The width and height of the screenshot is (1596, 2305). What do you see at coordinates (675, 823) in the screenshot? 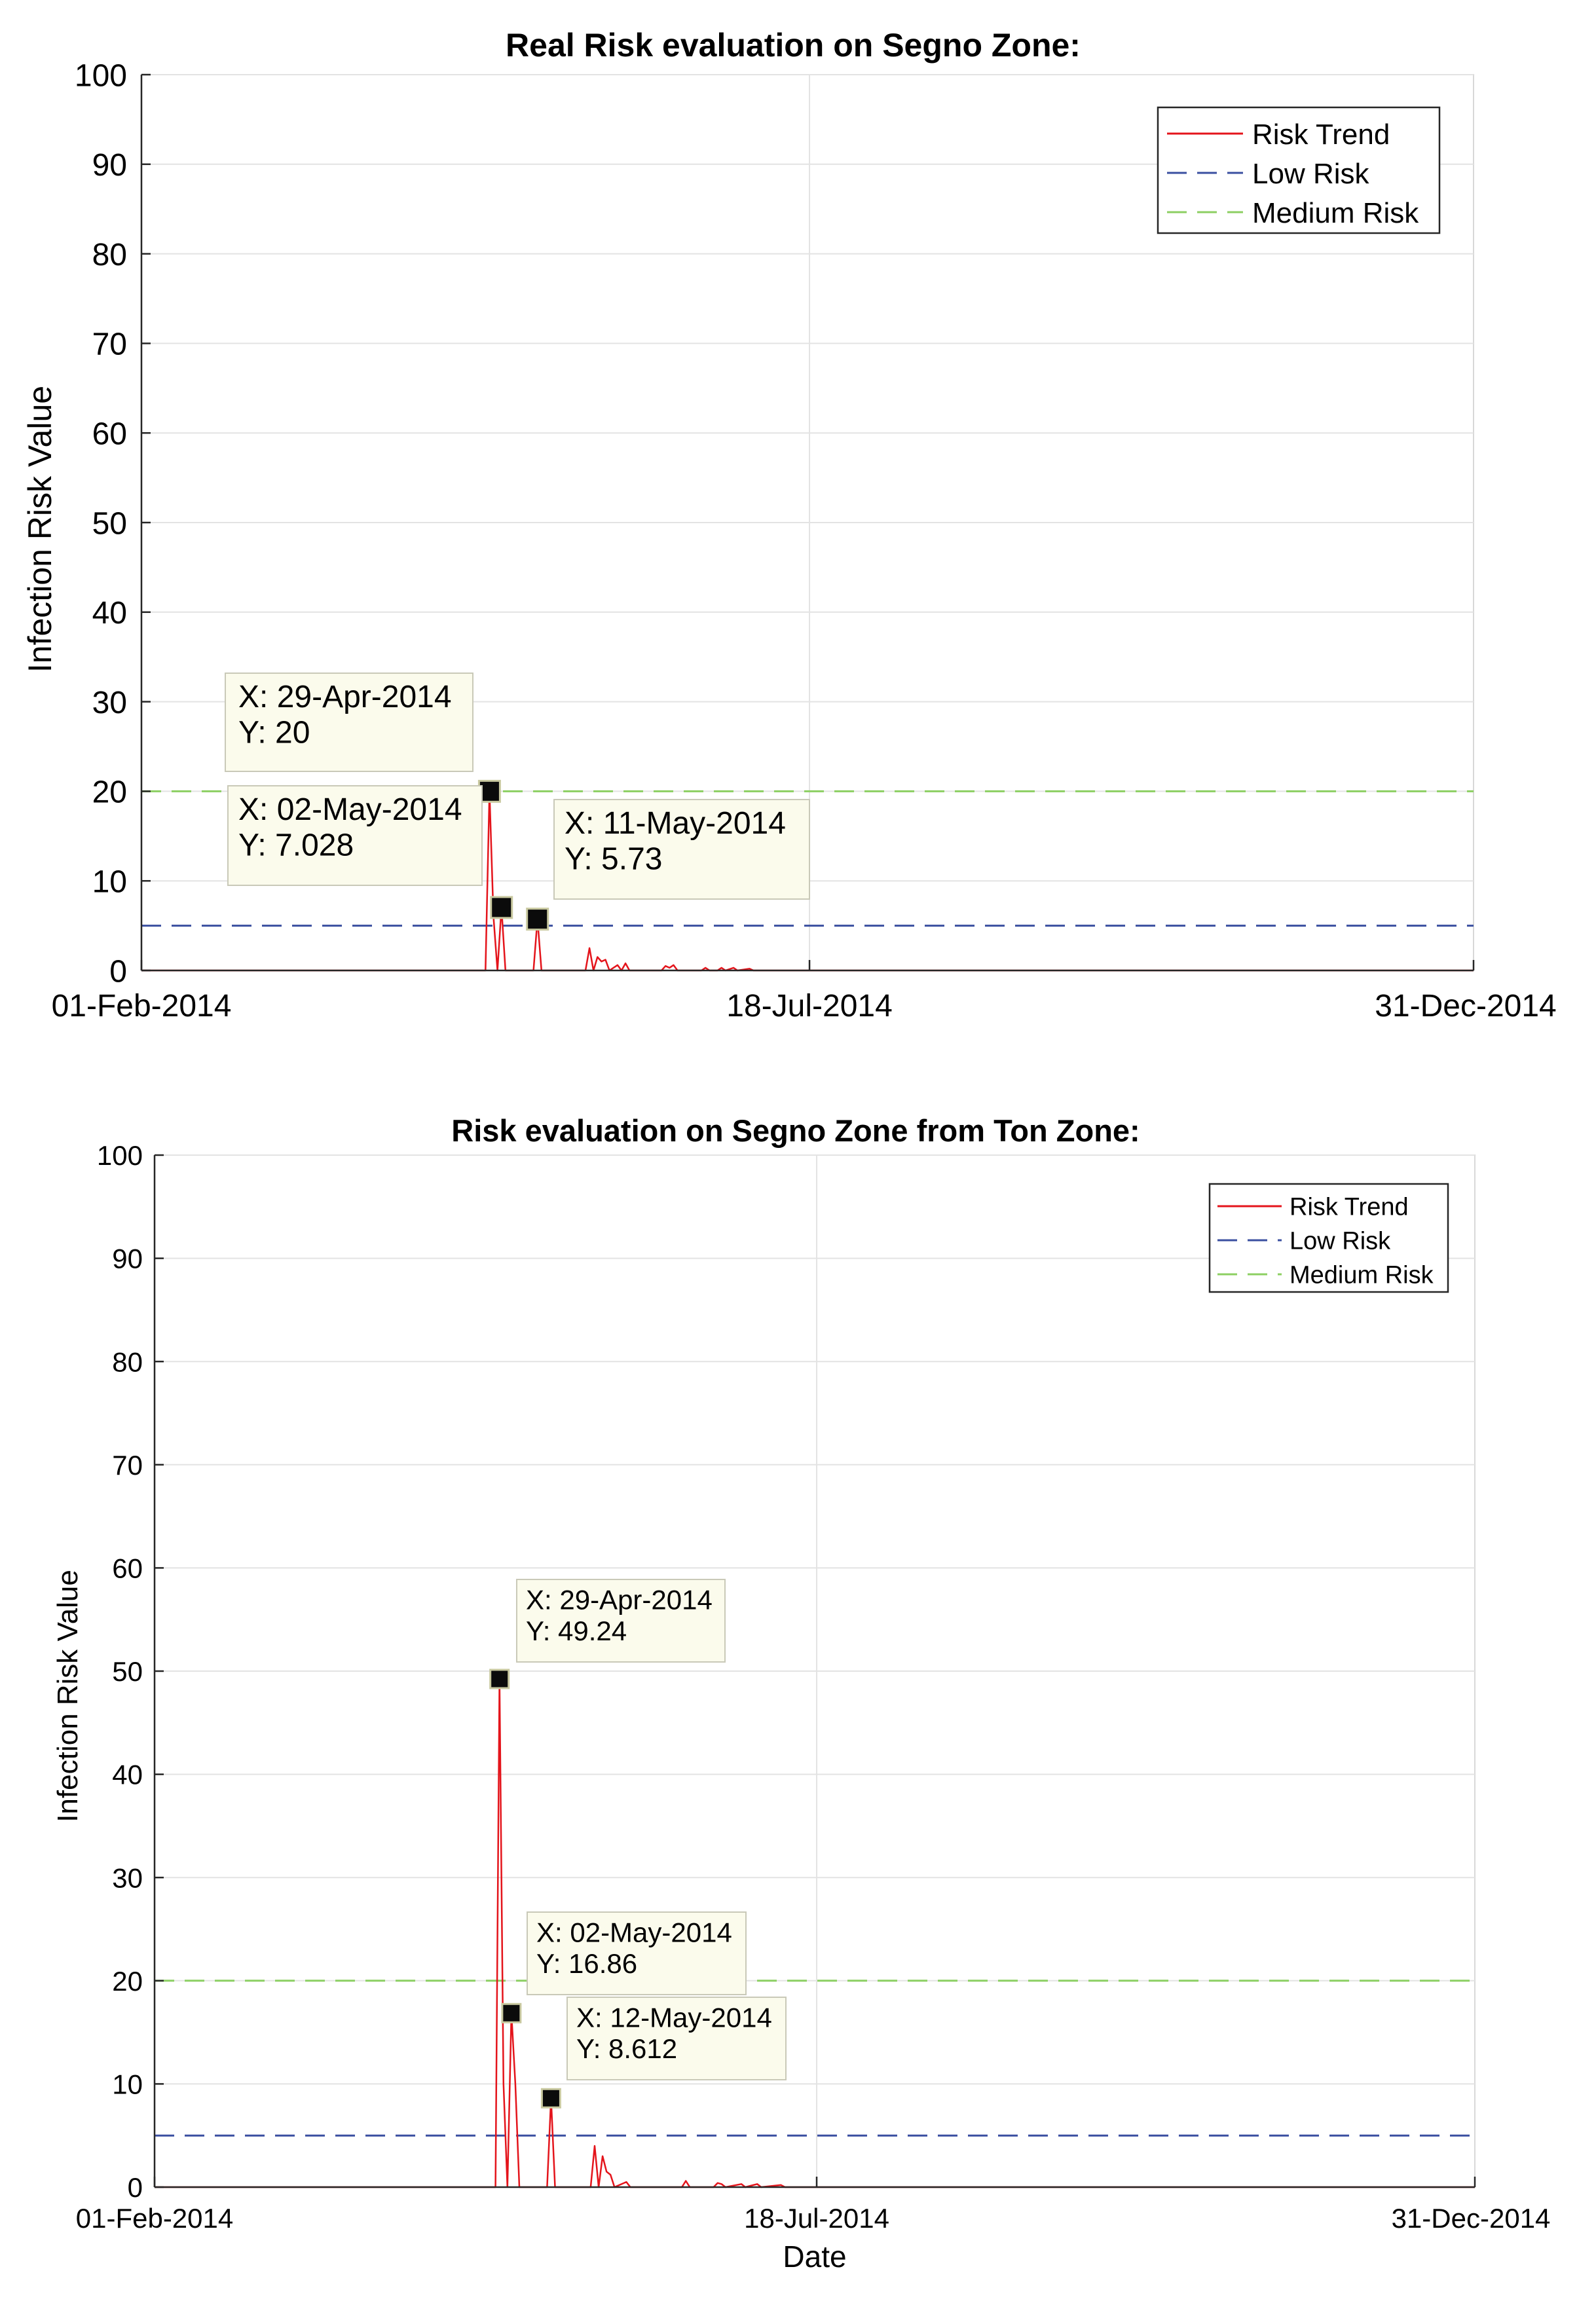
I see `data-tip-x-text: X: 11-May-2014` at bounding box center [675, 823].